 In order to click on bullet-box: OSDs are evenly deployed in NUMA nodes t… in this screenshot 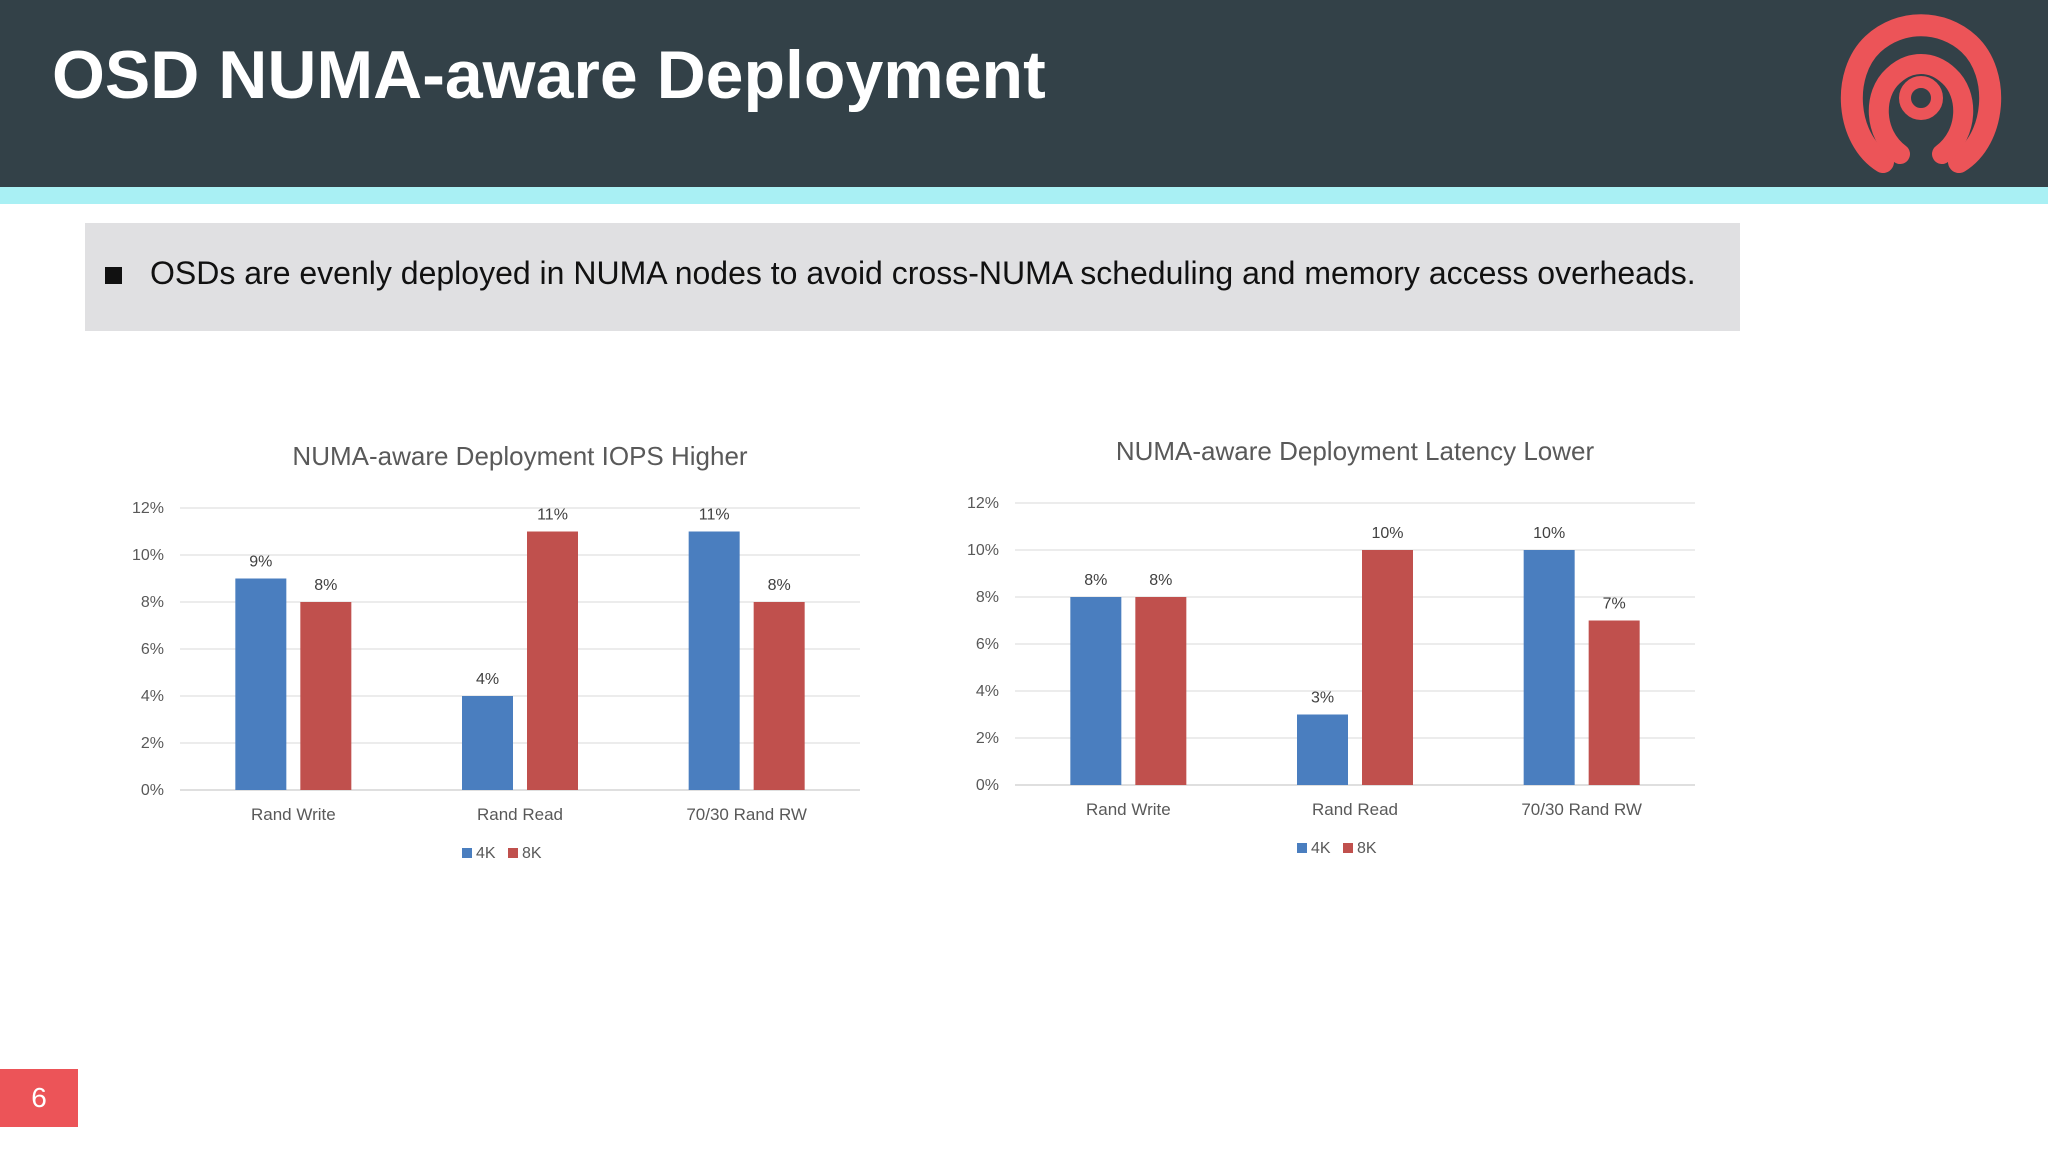, I will do `click(912, 277)`.